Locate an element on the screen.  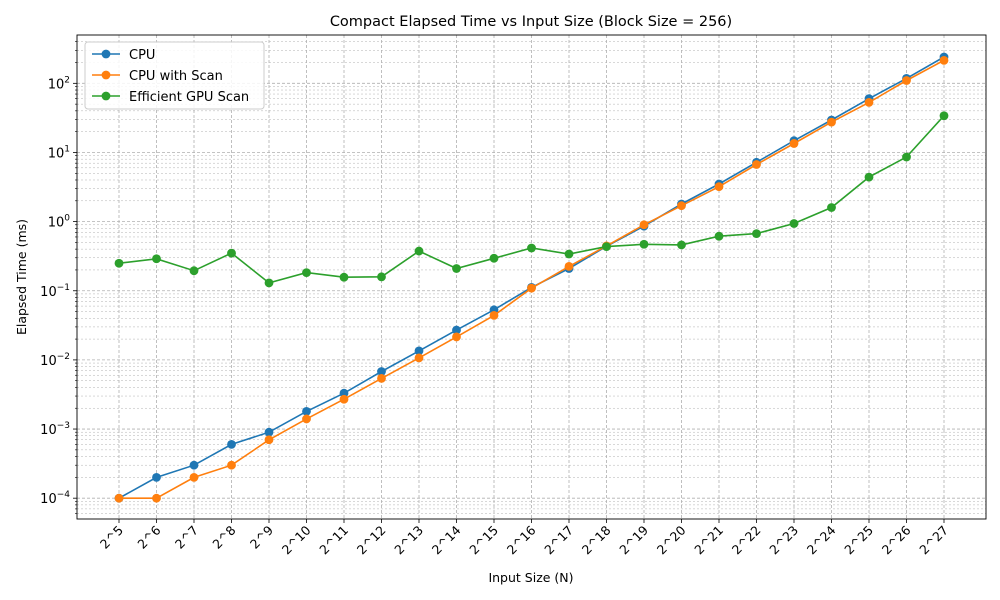
legend-box is located at coordinates (174, 75).